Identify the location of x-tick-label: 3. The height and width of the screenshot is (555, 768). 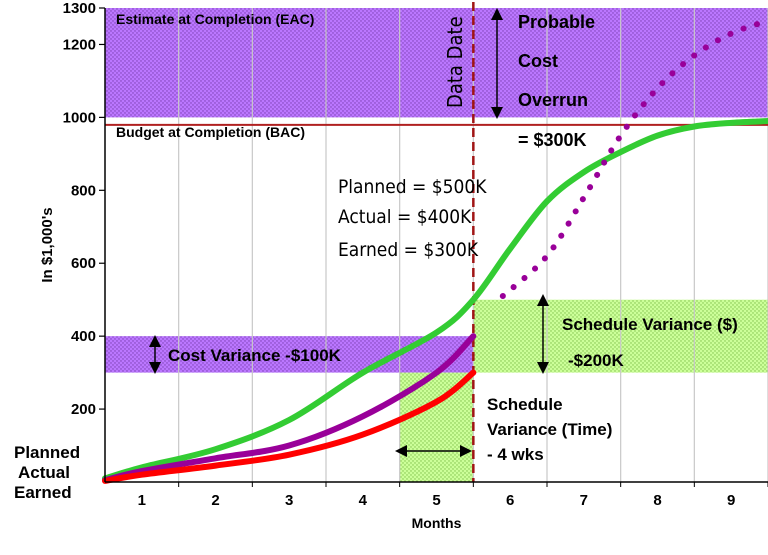
(289, 500).